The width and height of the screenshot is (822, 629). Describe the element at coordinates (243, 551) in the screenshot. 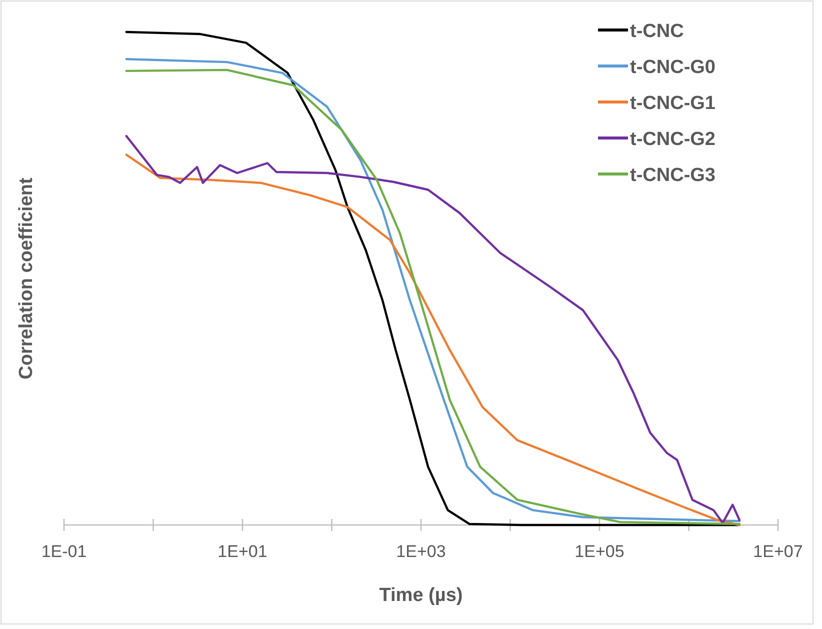

I see `x-tick-label: 1E+01` at that location.